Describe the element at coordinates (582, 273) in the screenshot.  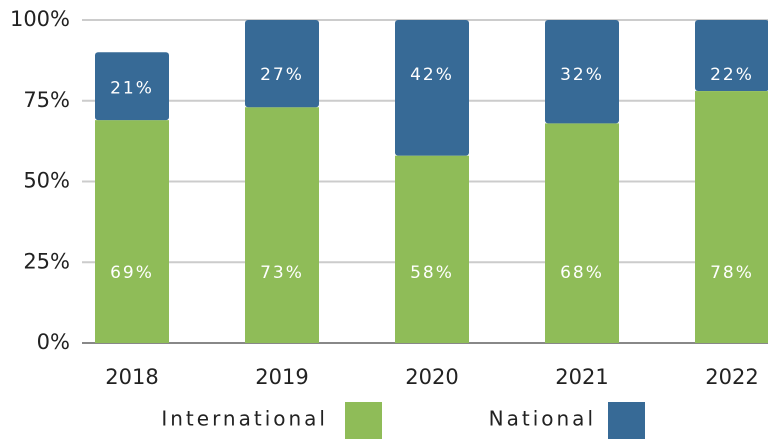
I see `data-label: 68%` at that location.